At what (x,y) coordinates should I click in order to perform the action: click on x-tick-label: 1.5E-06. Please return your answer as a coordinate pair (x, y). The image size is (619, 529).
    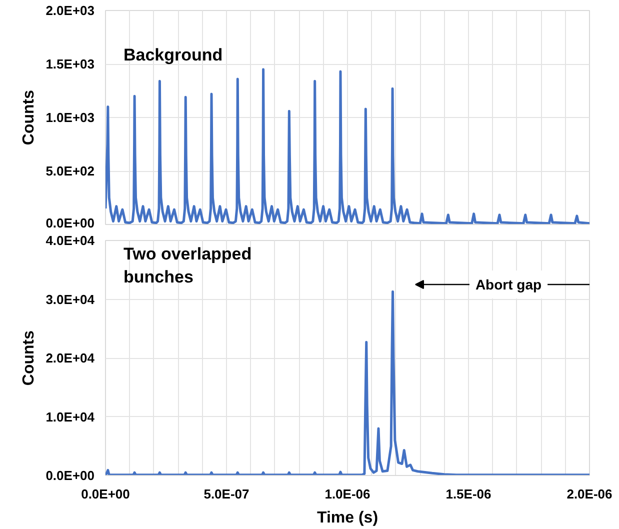
    Looking at the image, I should click on (469, 494).